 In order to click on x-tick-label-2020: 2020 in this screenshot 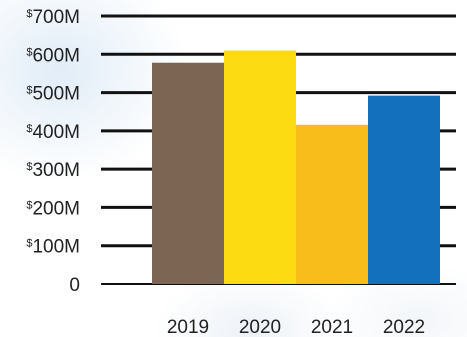, I will do `click(260, 327)`.